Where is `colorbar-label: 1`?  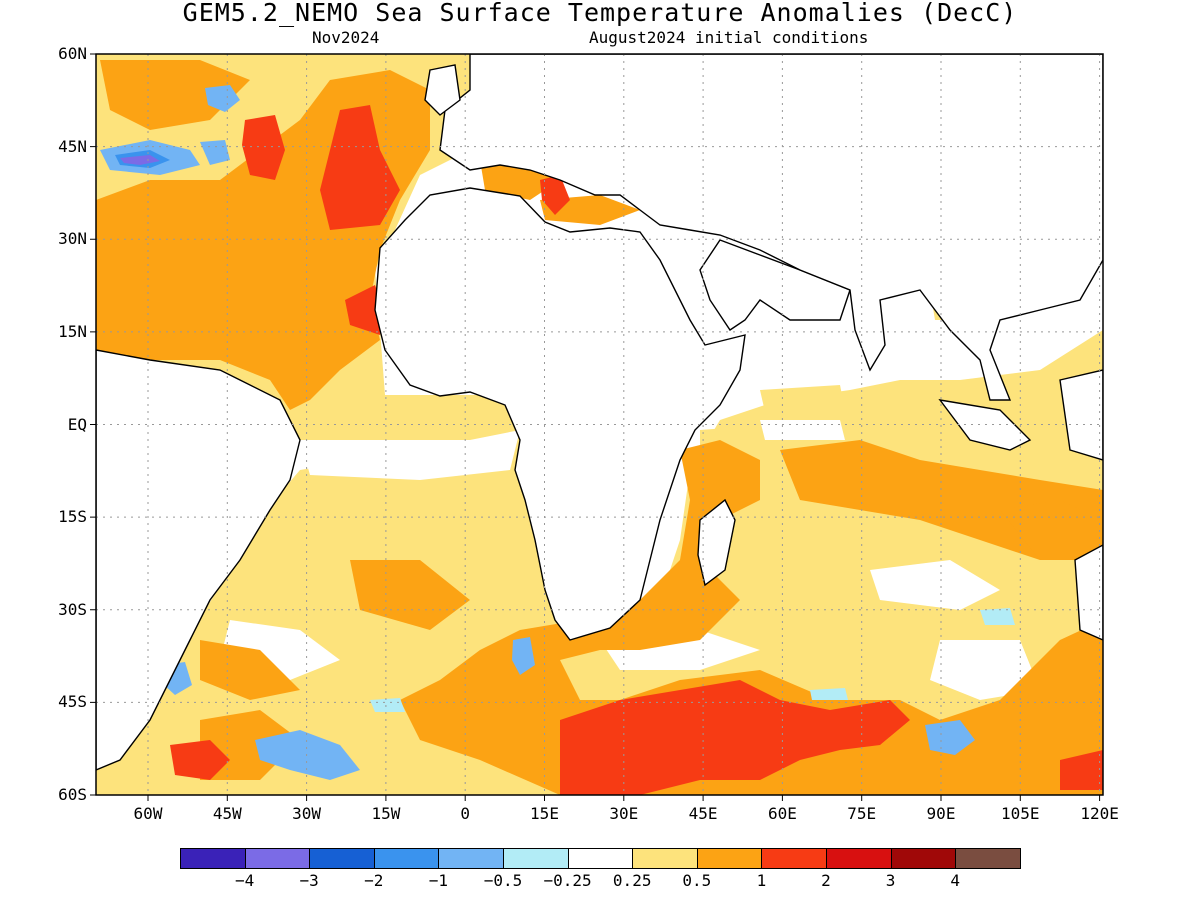
colorbar-label: 1 is located at coordinates (761, 880).